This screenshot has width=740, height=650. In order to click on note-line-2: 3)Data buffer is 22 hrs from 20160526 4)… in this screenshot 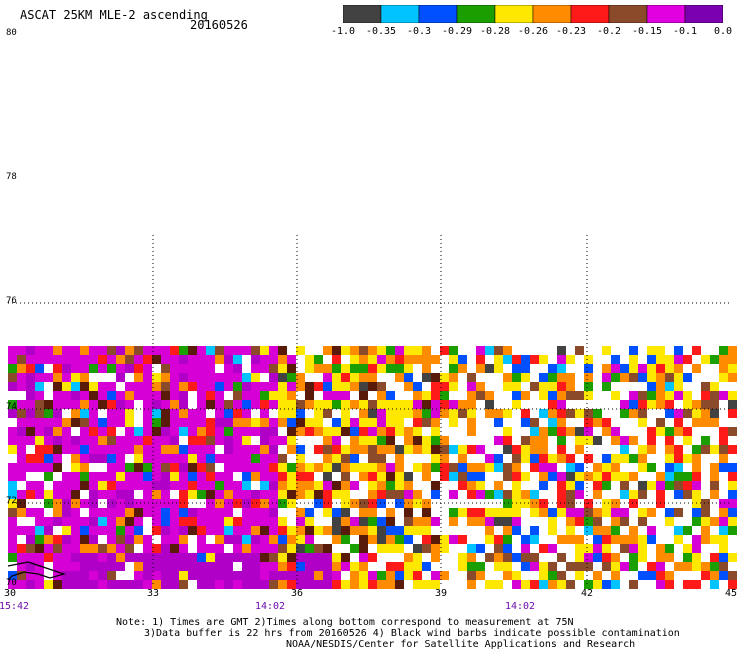, I will do `click(412, 633)`.